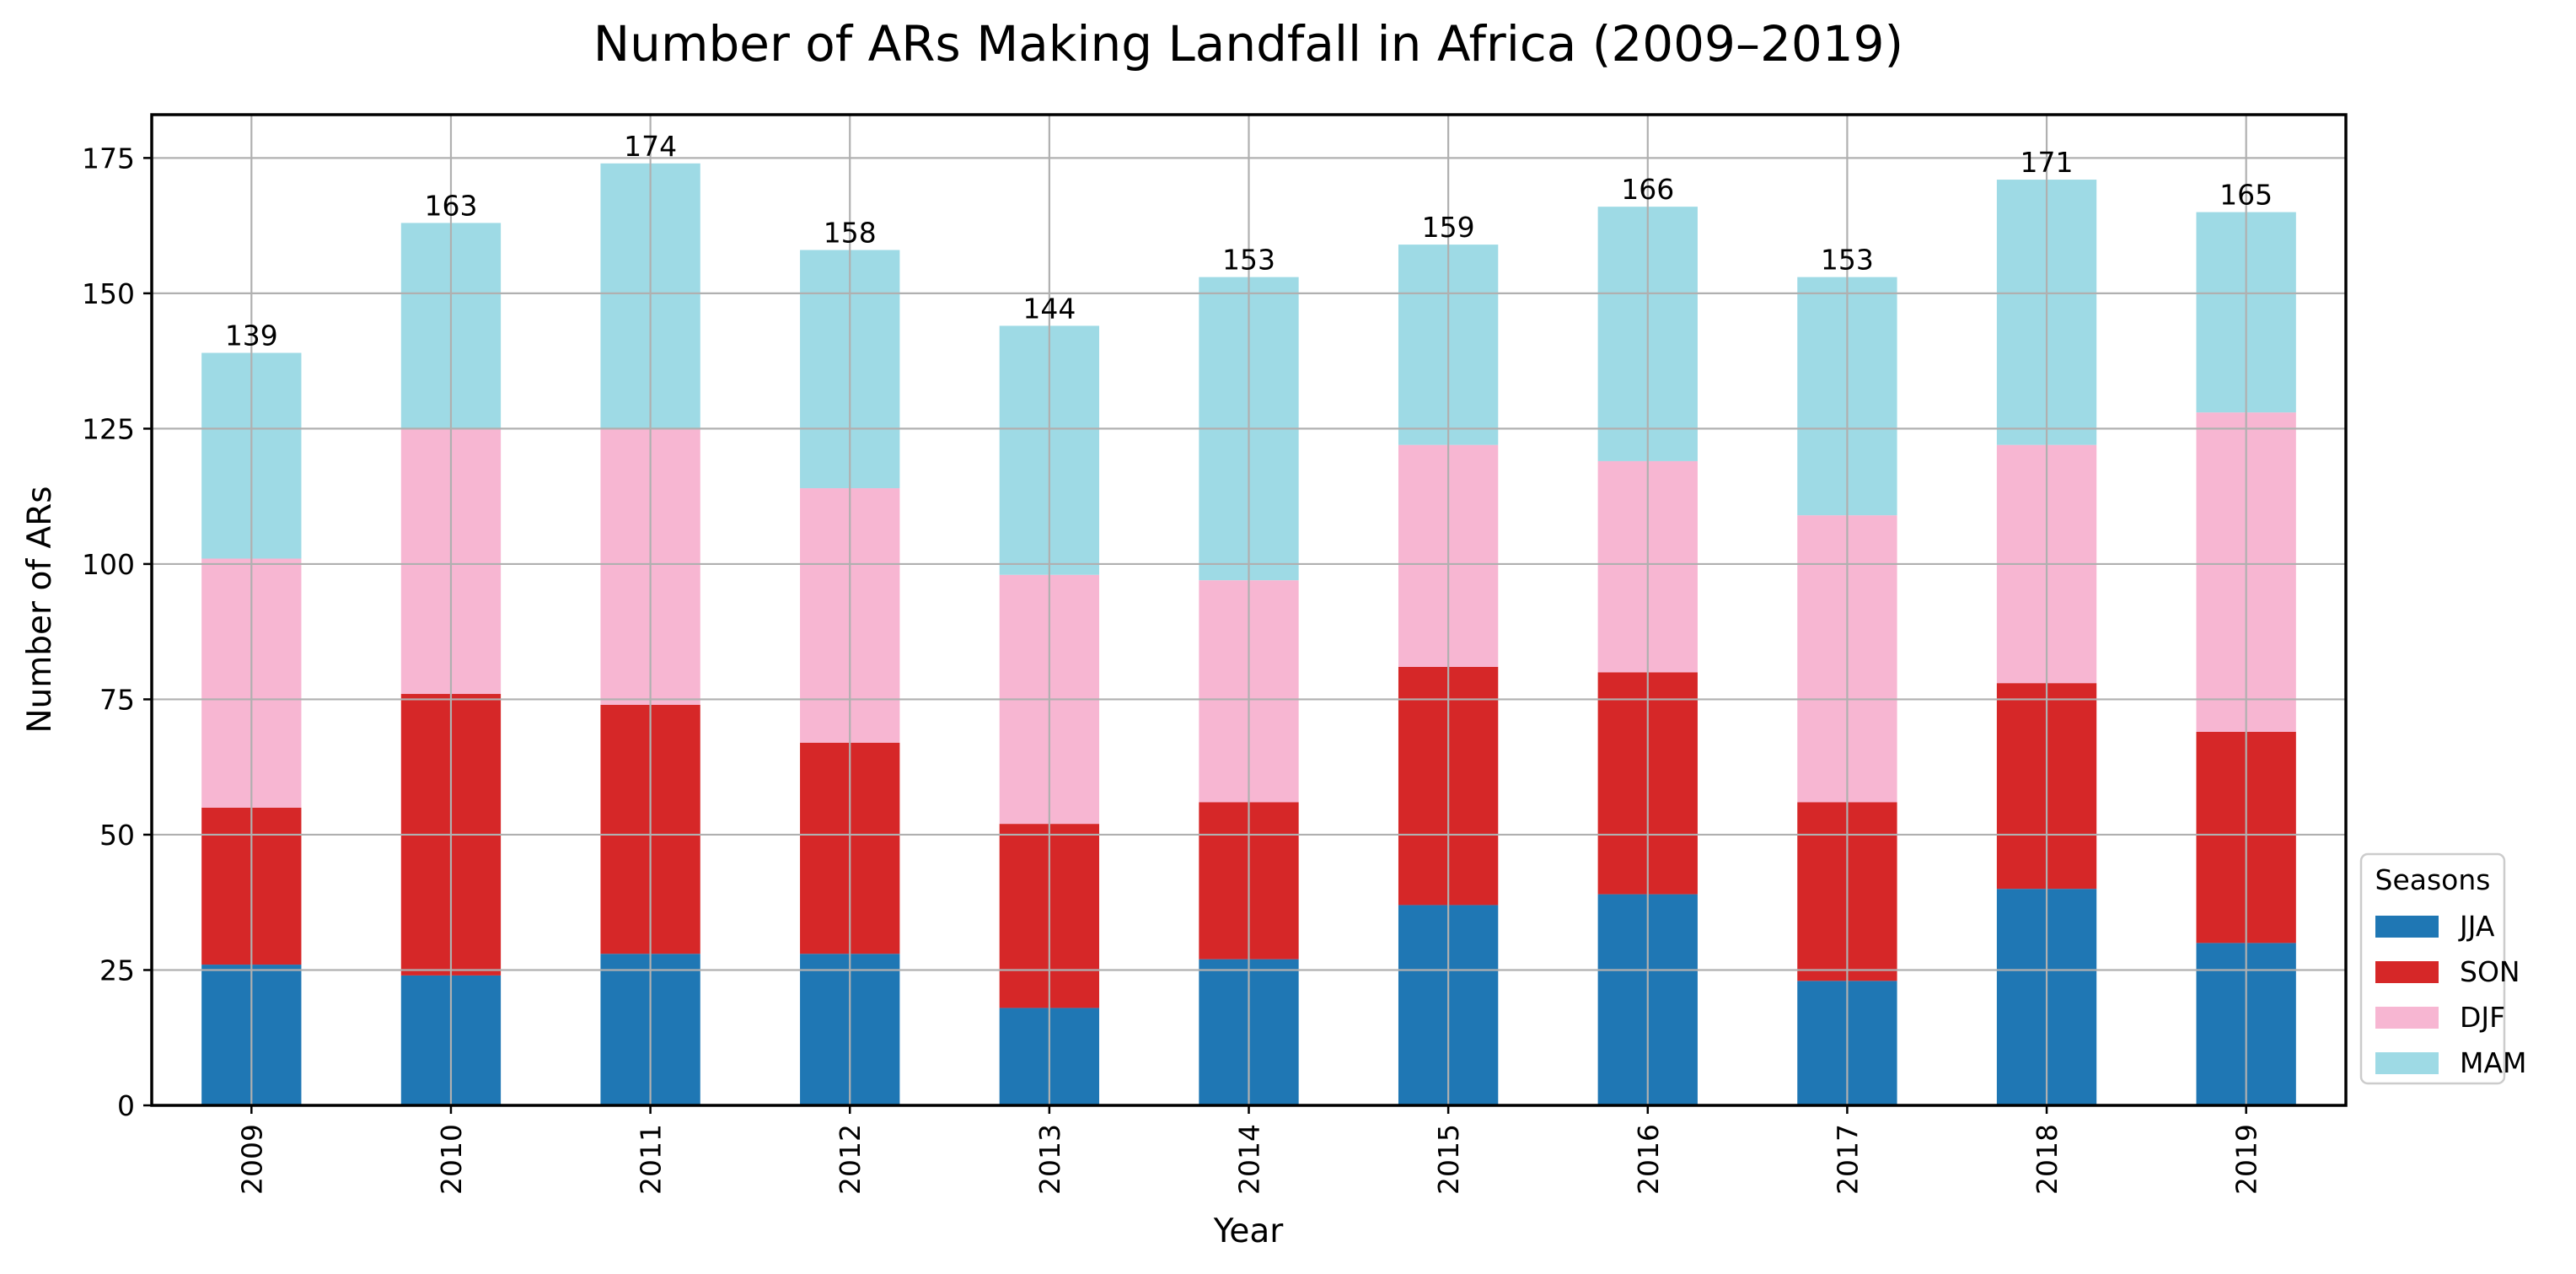  Describe the element at coordinates (117, 699) in the screenshot. I see `y-tick-label-75: 75` at that location.